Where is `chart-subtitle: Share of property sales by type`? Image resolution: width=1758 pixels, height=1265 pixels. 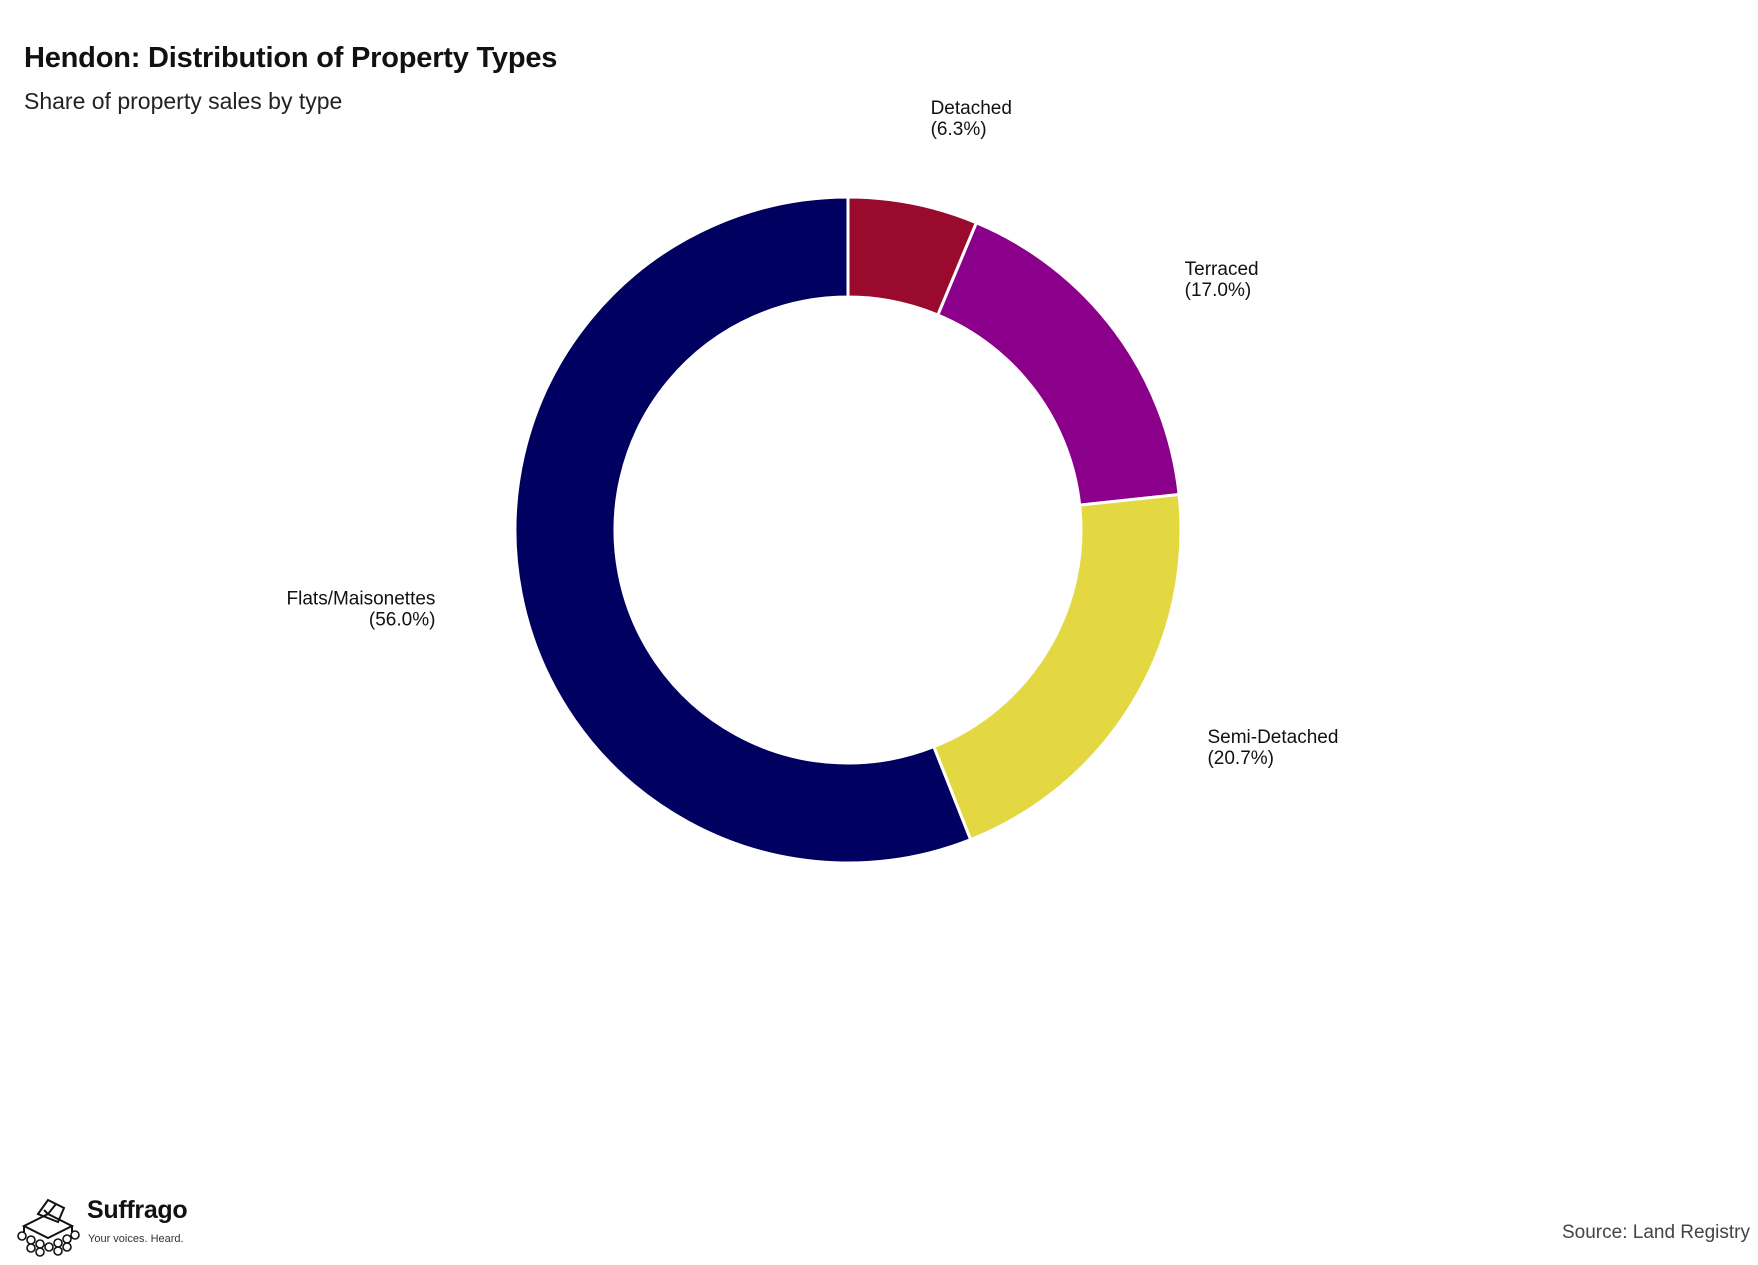 chart-subtitle: Share of property sales by type is located at coordinates (183, 101).